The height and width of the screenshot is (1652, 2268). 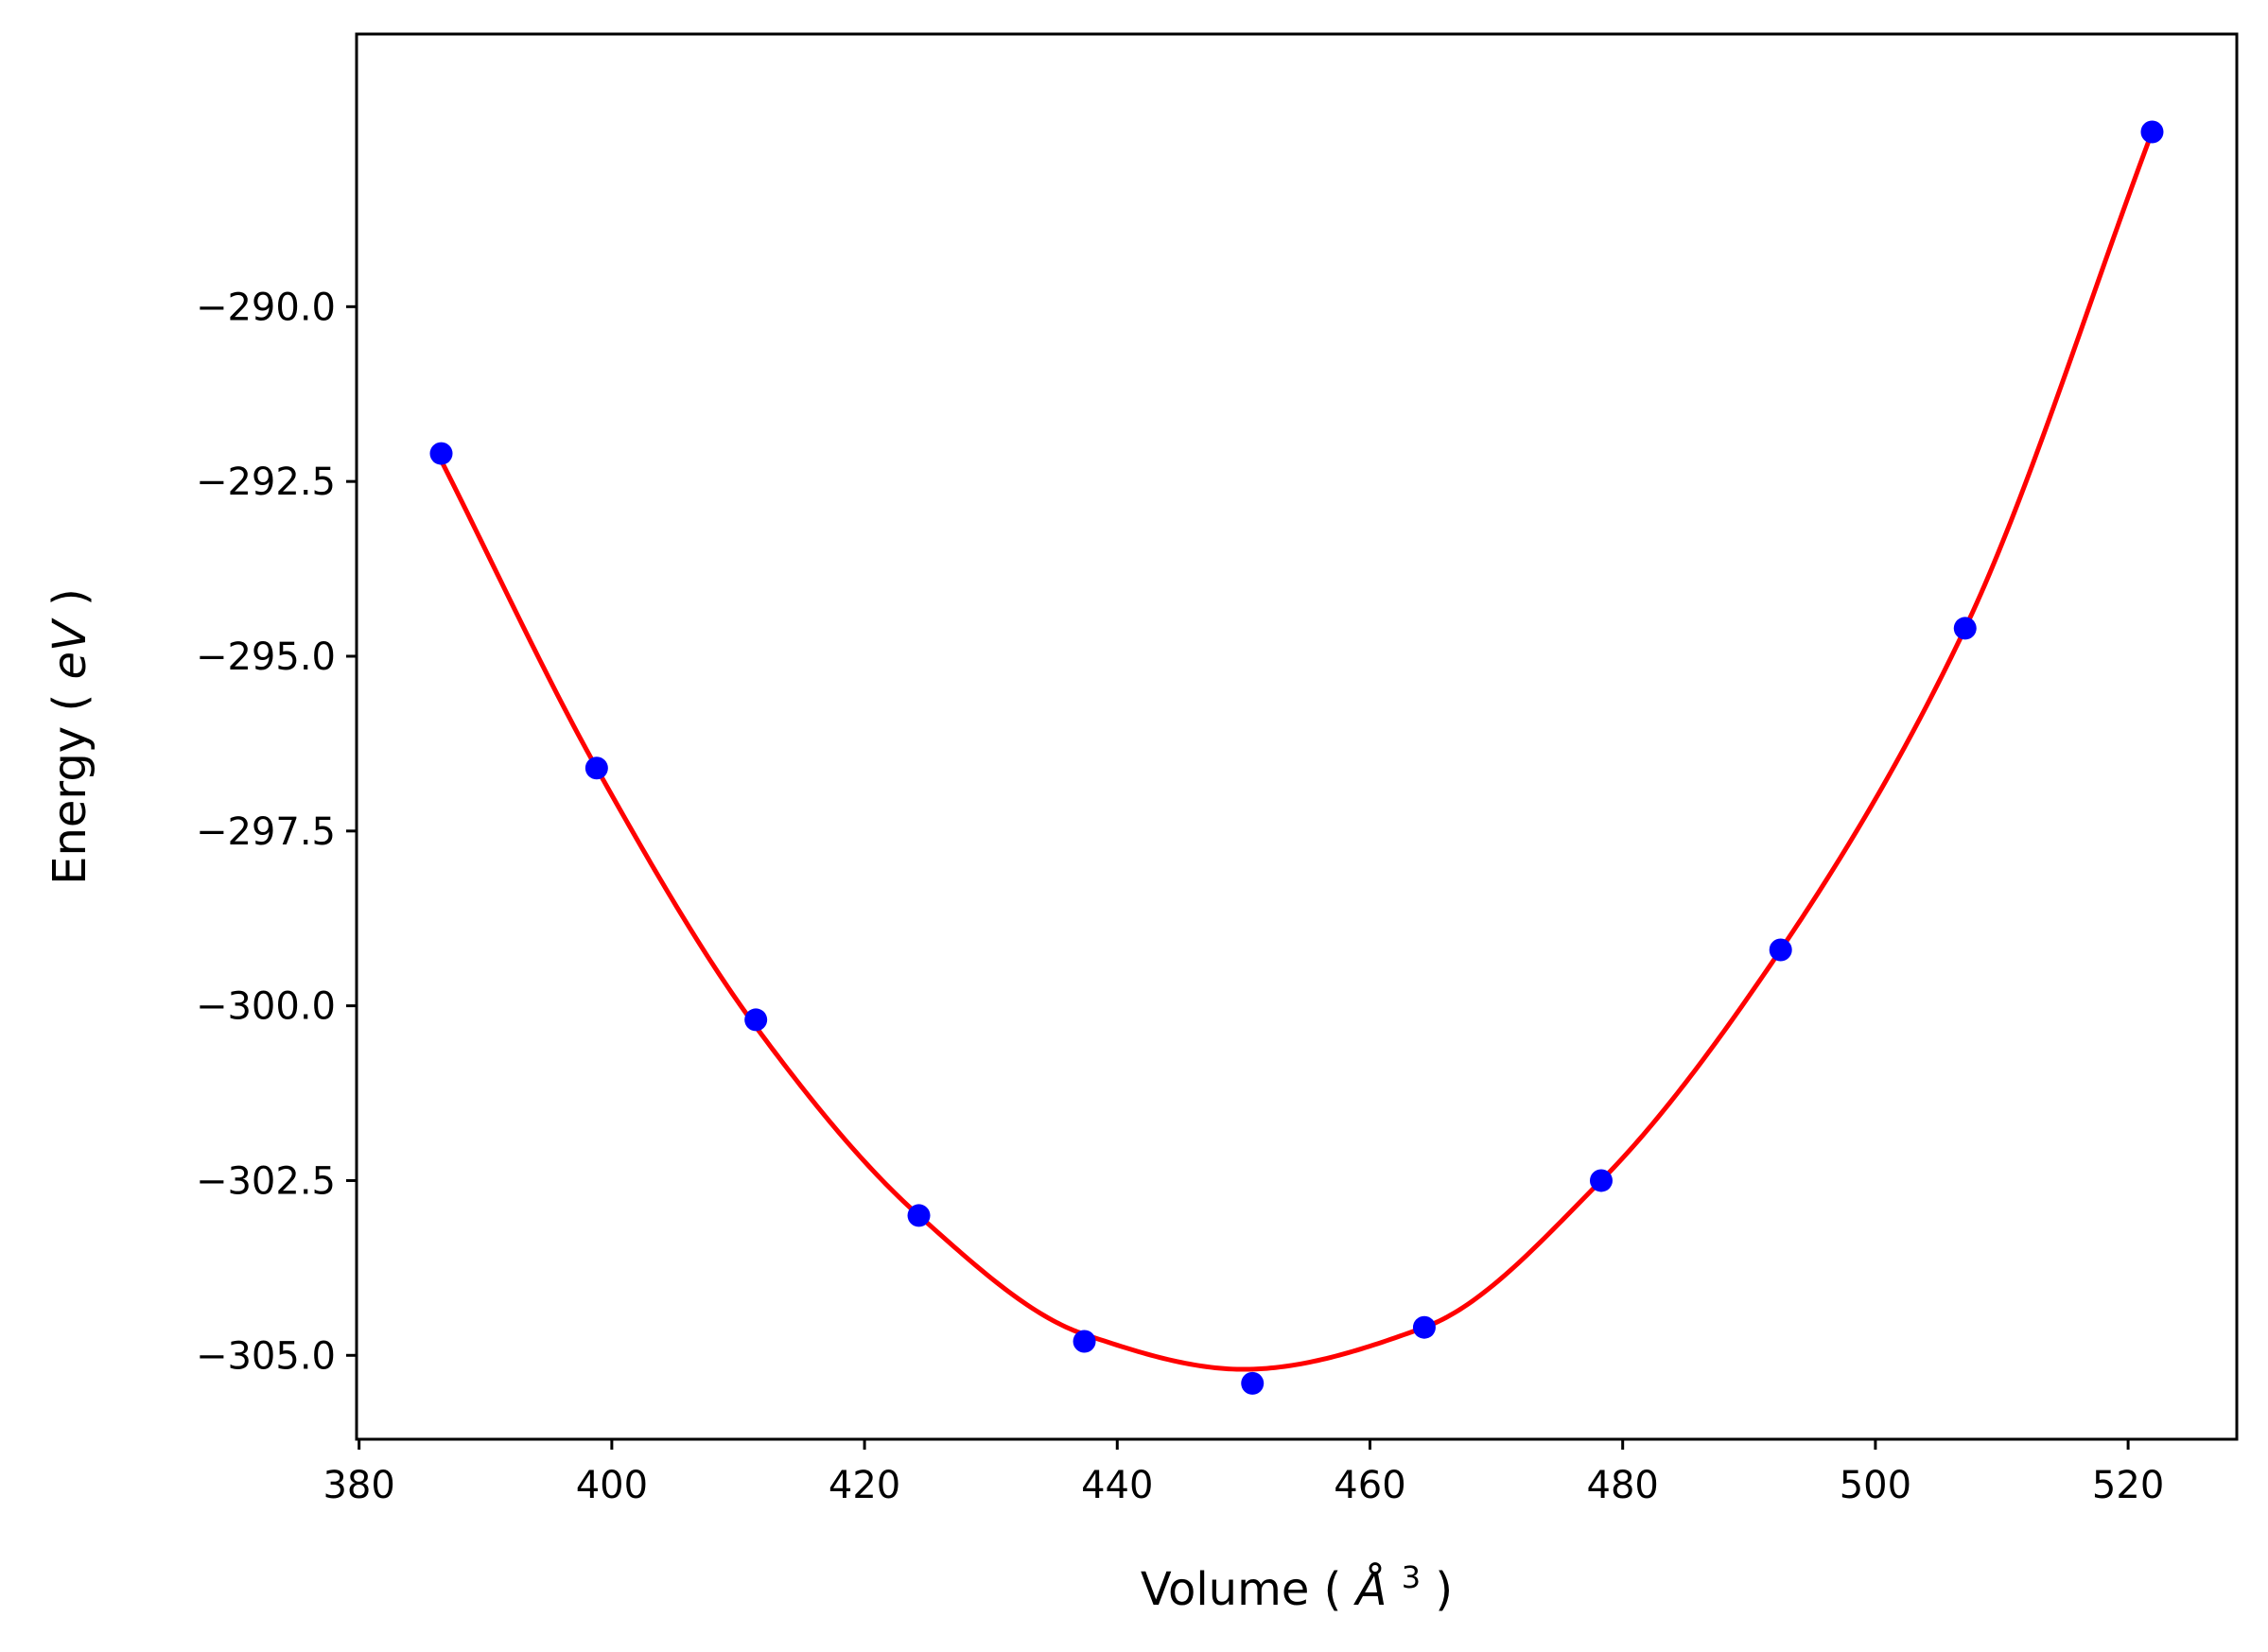 What do you see at coordinates (1369, 1486) in the screenshot?
I see `x-tick-label: 460` at bounding box center [1369, 1486].